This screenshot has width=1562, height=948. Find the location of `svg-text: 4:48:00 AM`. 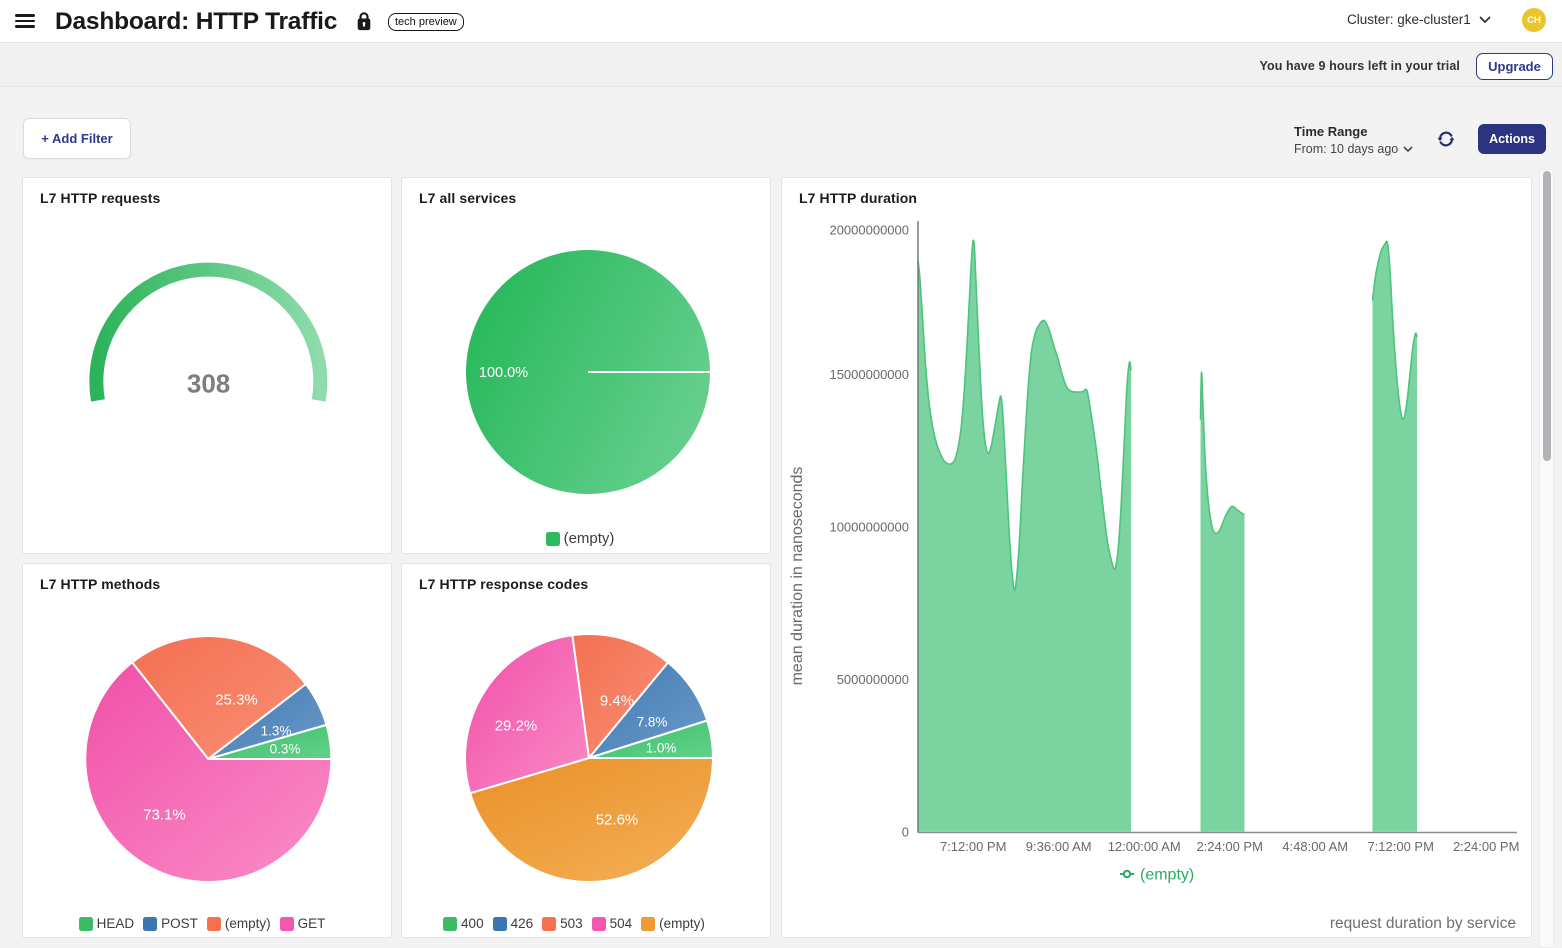

svg-text: 4:48:00 AM is located at coordinates (1315, 846).